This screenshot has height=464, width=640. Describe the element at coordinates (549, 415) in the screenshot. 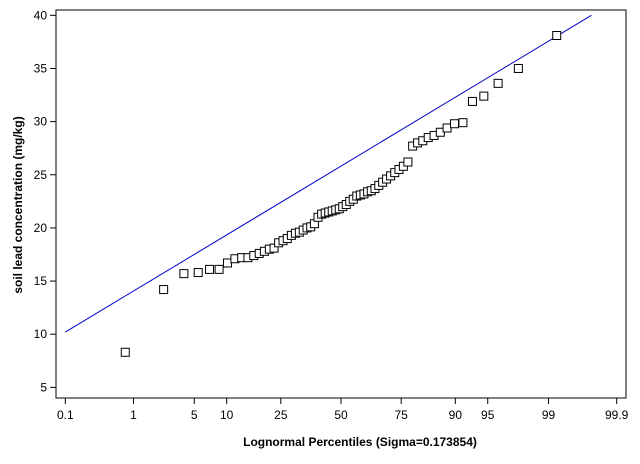

I see `x-tick-label: 99` at that location.